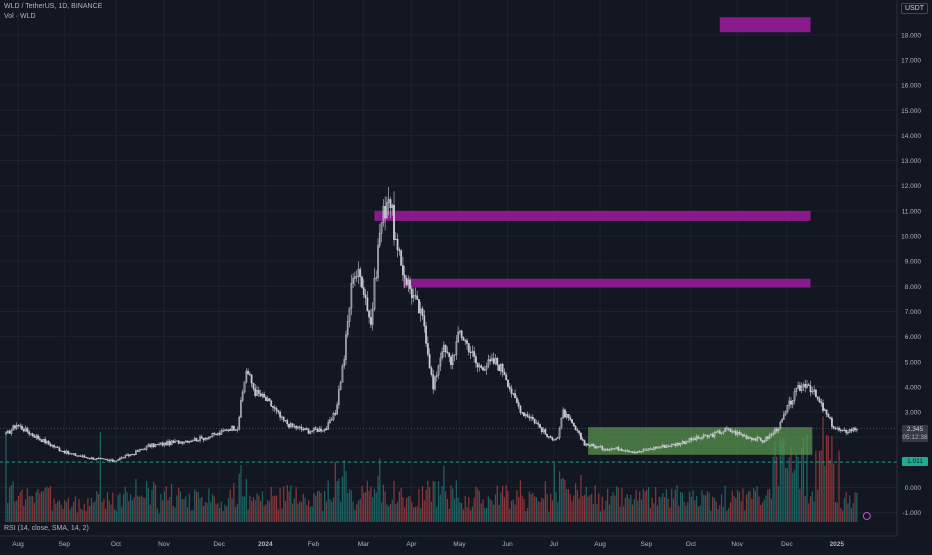  I want to click on levels, so click(448, 445).